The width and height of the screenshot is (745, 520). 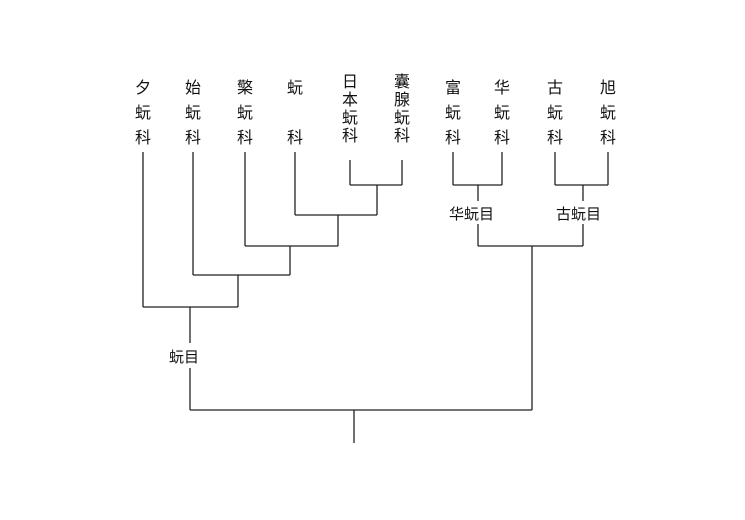 I want to click on leaf-xu-char-1: 旭, so click(x=607, y=87).